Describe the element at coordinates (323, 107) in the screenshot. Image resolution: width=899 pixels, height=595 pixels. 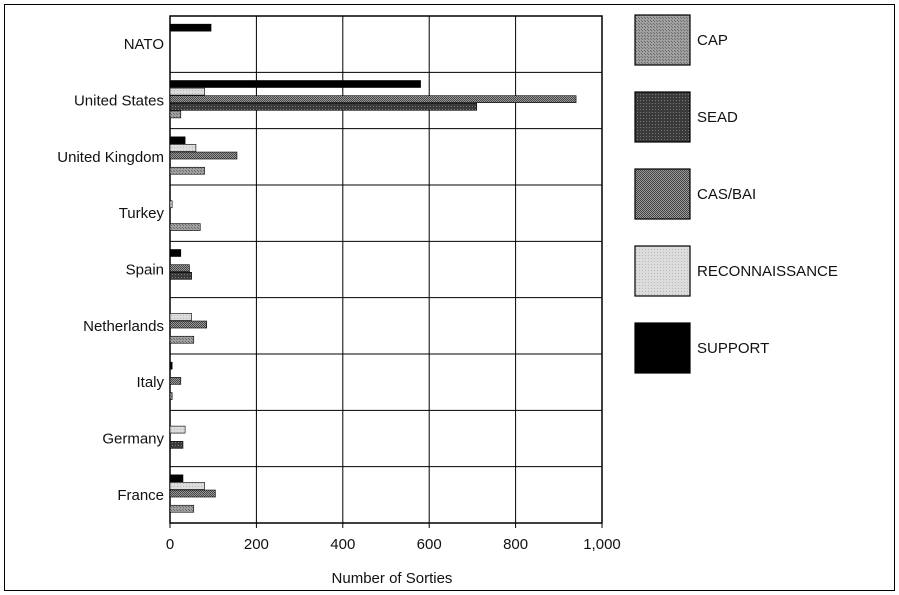
I see `bar-sead-united-states` at that location.